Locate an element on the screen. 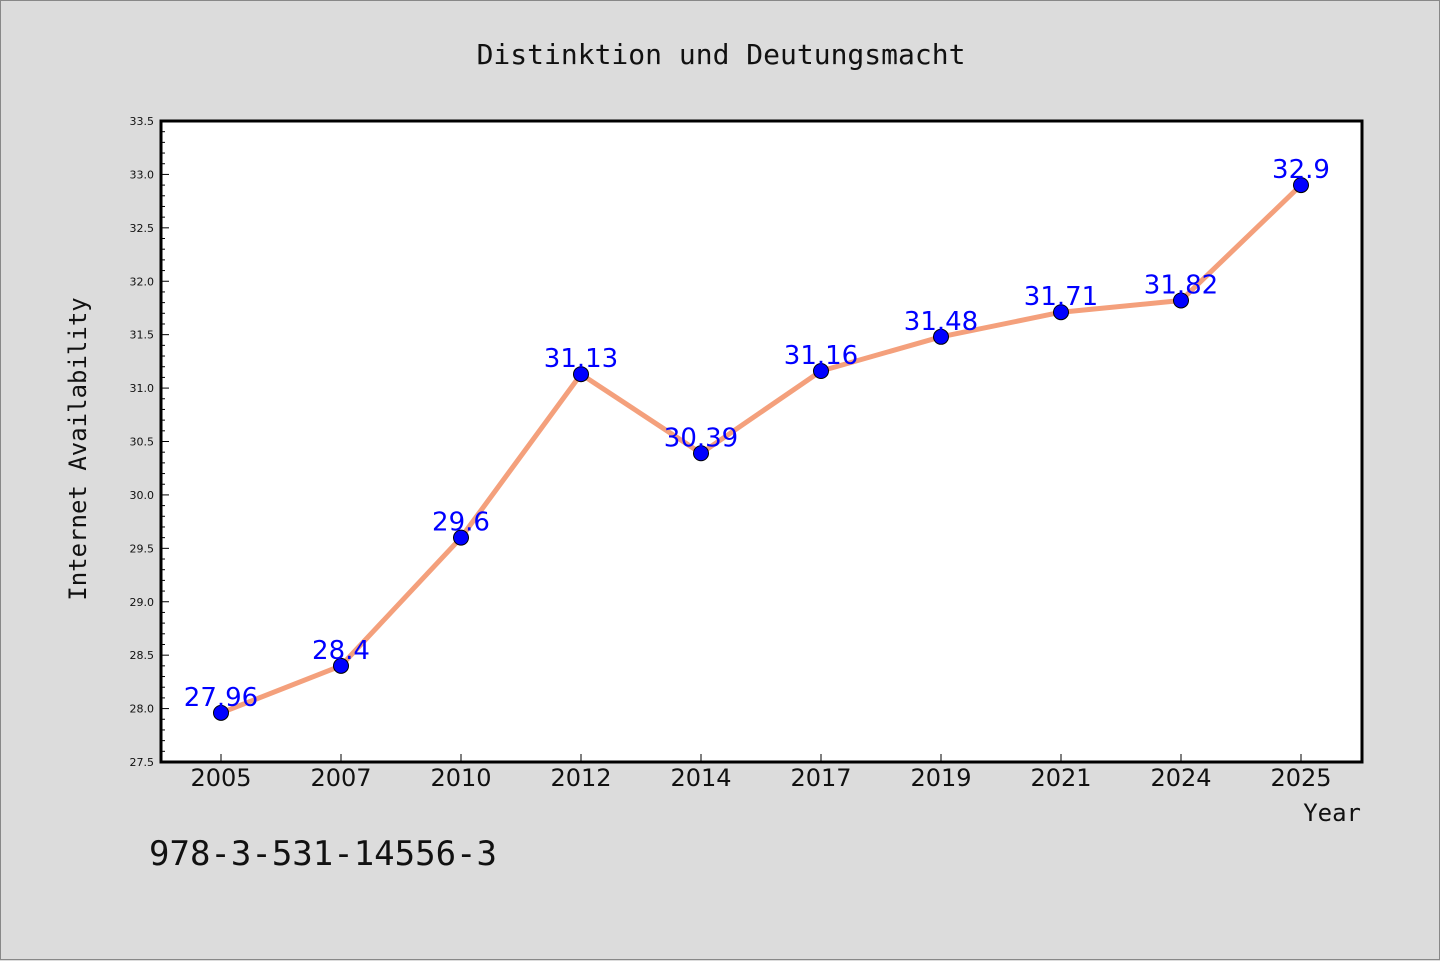 This screenshot has width=1440, height=961. x-tick-label: 2017 is located at coordinates (820, 778).